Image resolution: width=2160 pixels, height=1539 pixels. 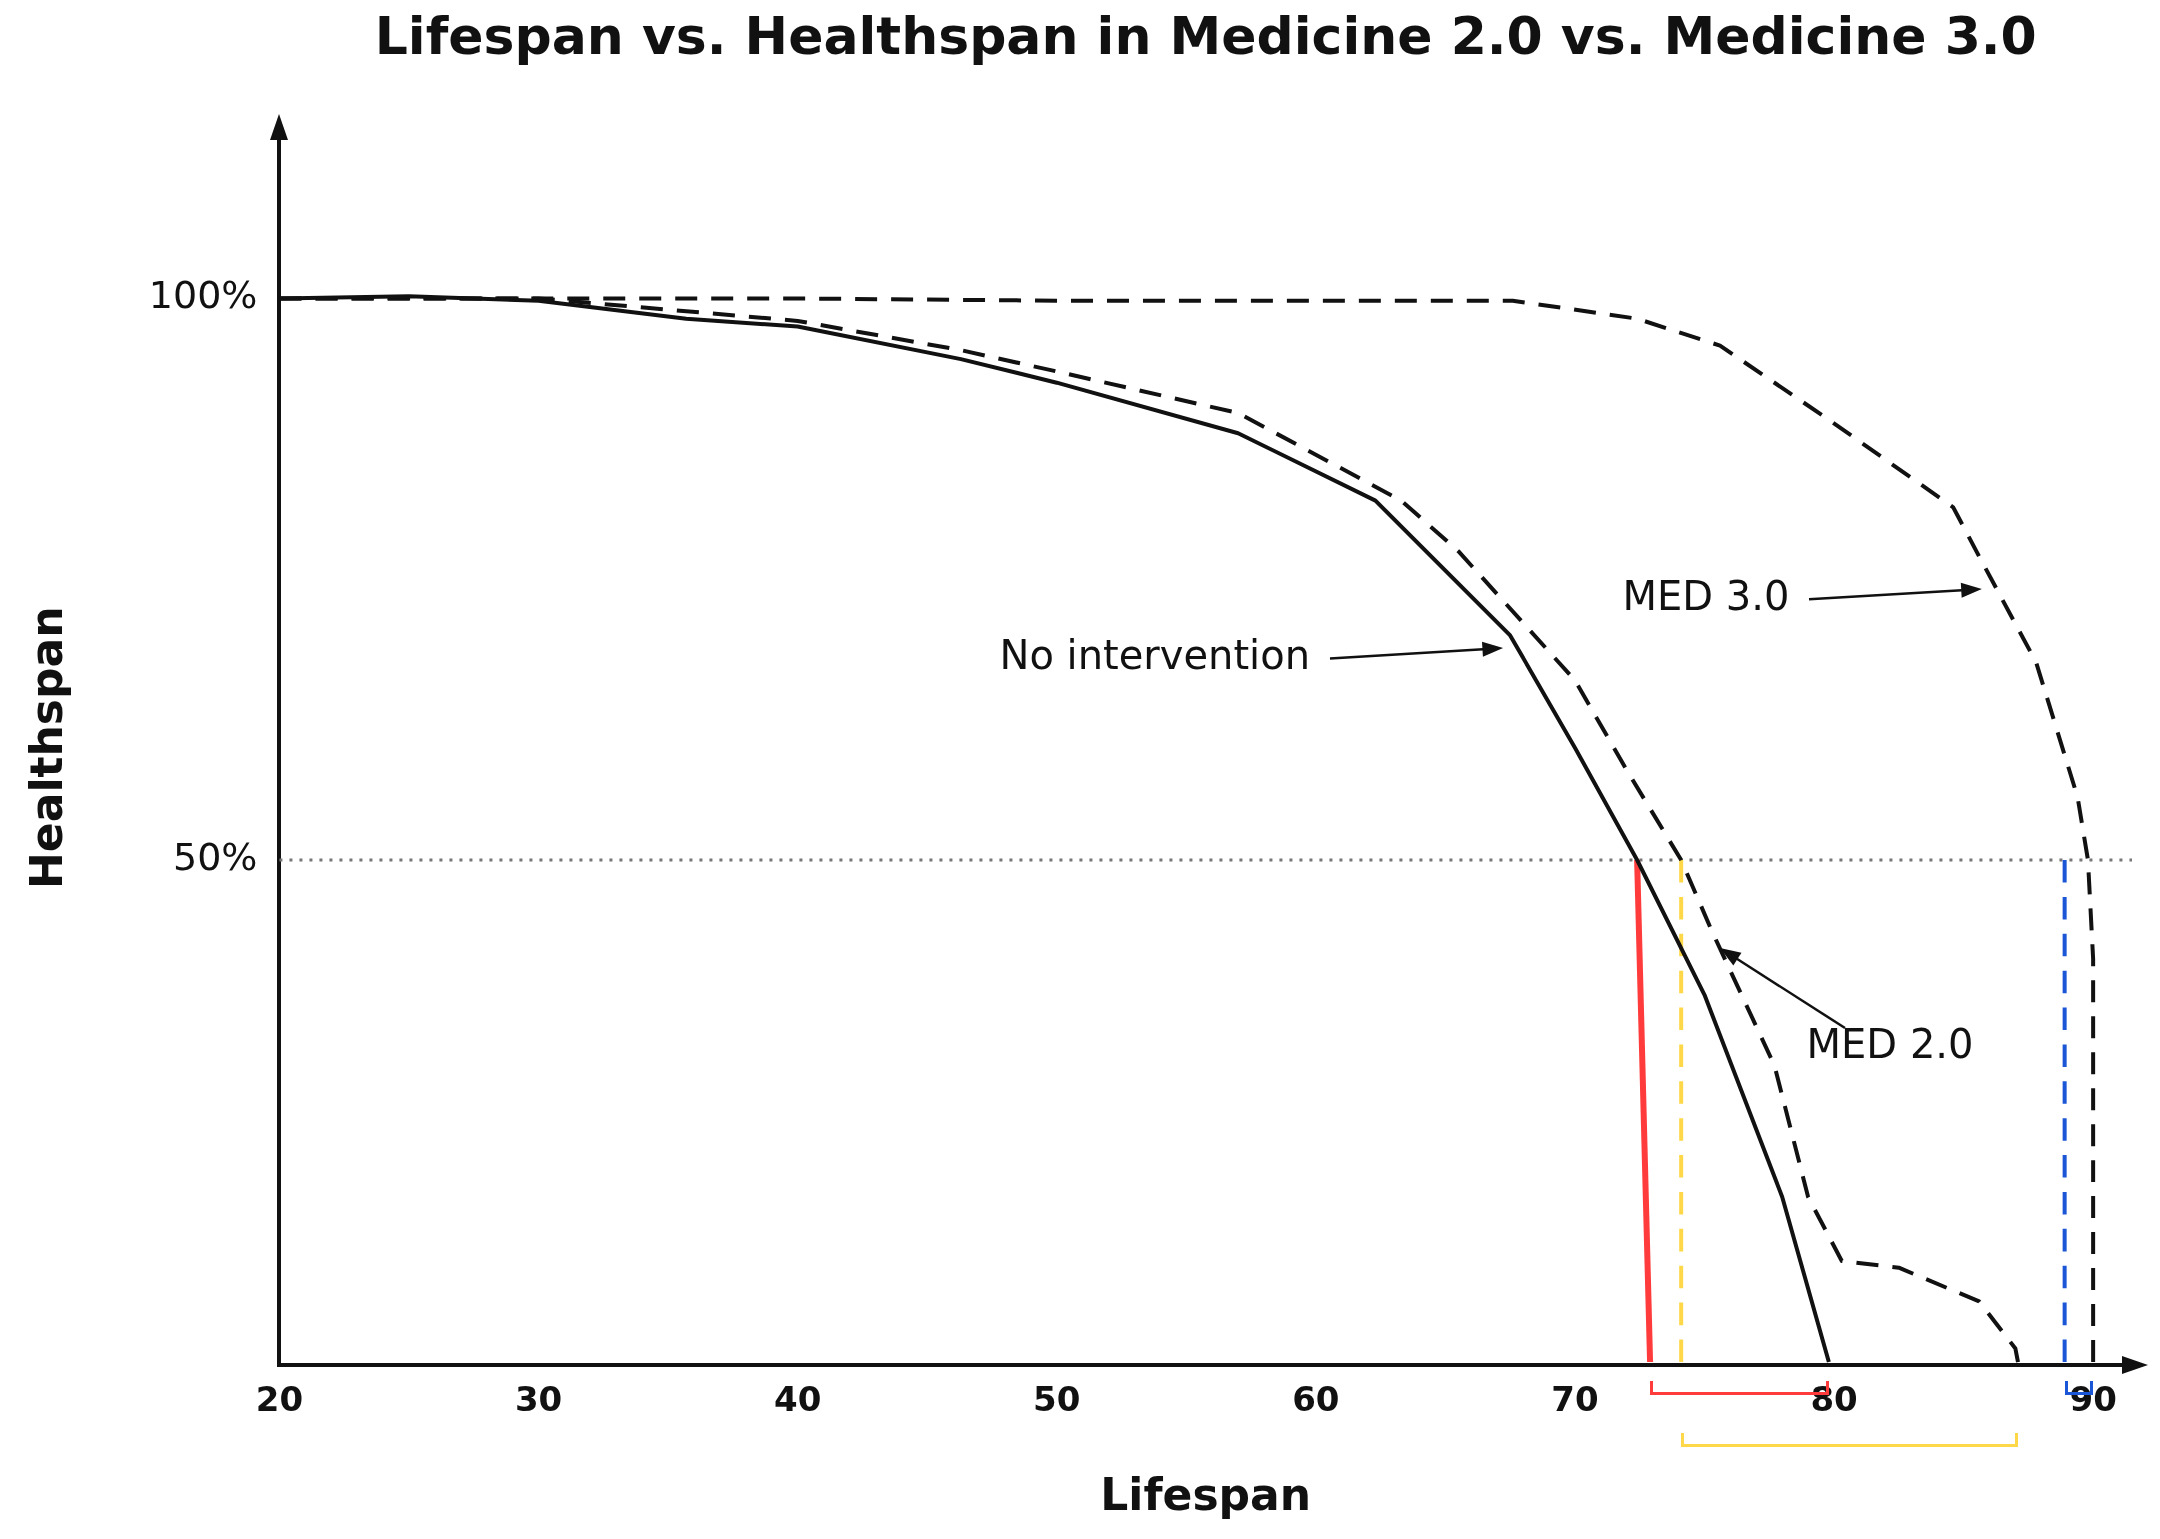 What do you see at coordinates (203, 295) in the screenshot?
I see `y-tick-label: 100%` at bounding box center [203, 295].